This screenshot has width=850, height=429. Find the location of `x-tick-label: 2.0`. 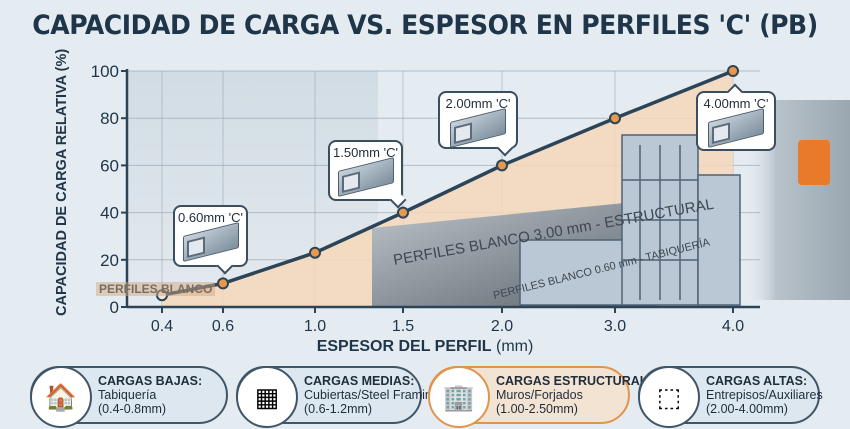

x-tick-label: 2.0 is located at coordinates (502, 326).